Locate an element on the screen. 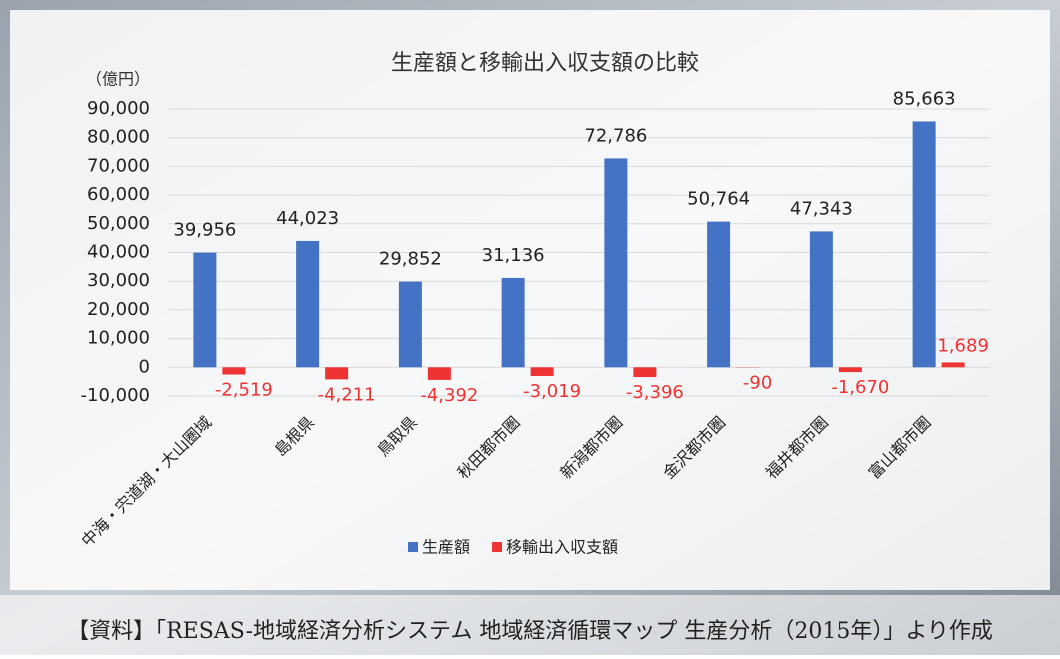 The width and height of the screenshot is (1060, 659). data-label: 39,956 is located at coordinates (204, 230).